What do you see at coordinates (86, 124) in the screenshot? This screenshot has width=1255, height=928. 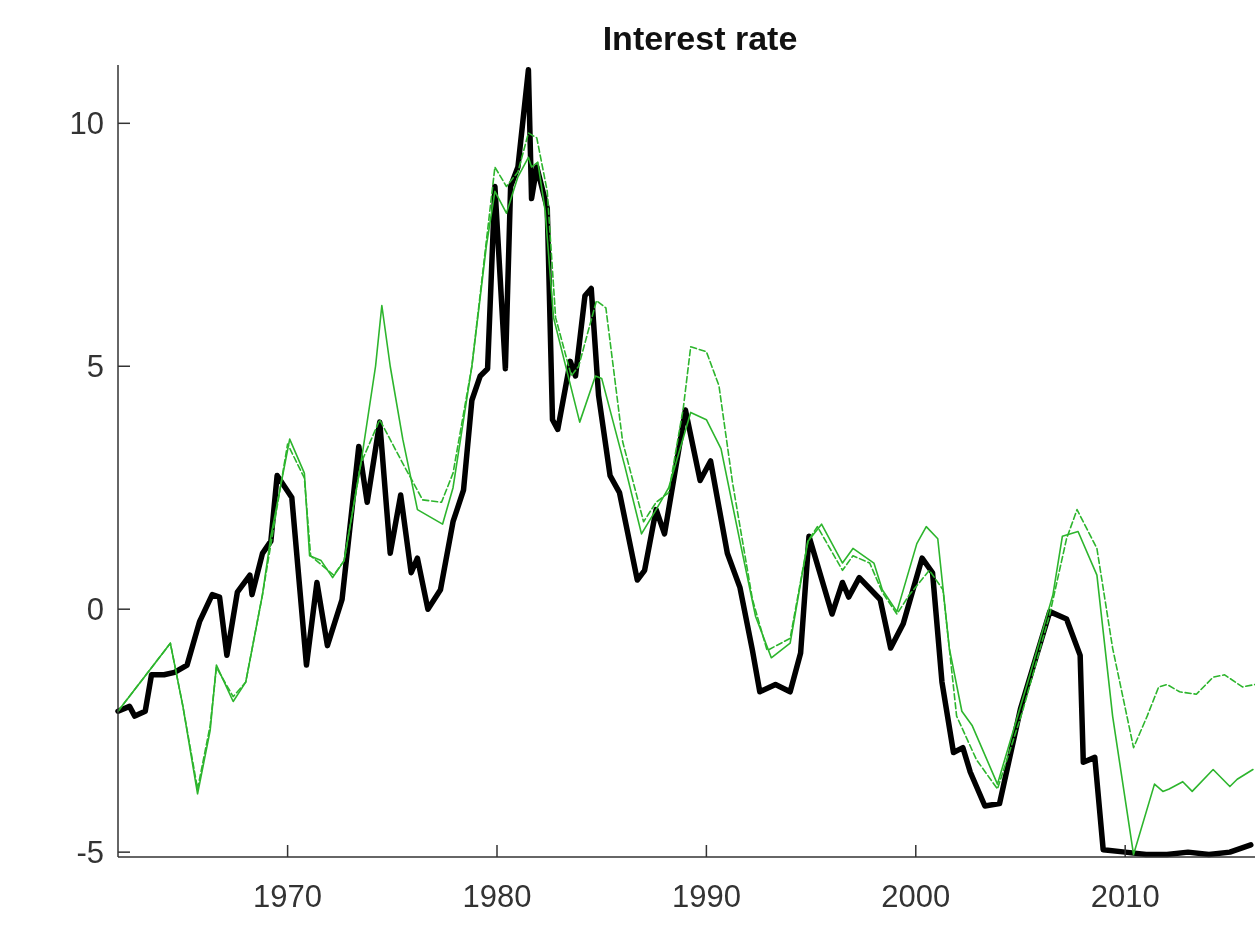 I see `y-tick-label: 10` at bounding box center [86, 124].